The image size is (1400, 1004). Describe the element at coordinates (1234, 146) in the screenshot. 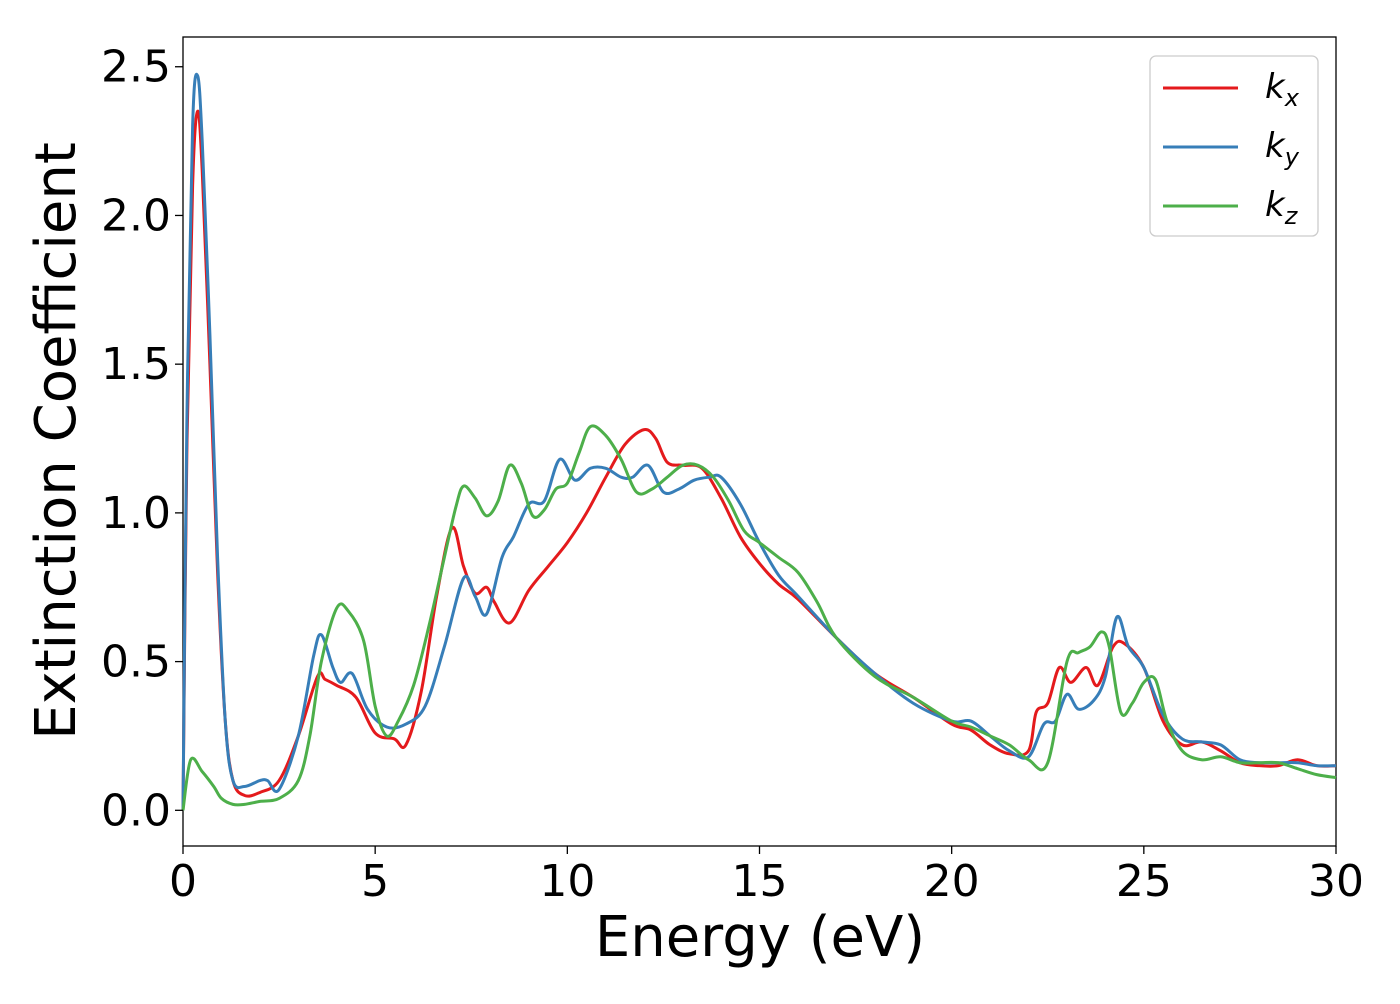

I see `legend: kx ky kz` at that location.